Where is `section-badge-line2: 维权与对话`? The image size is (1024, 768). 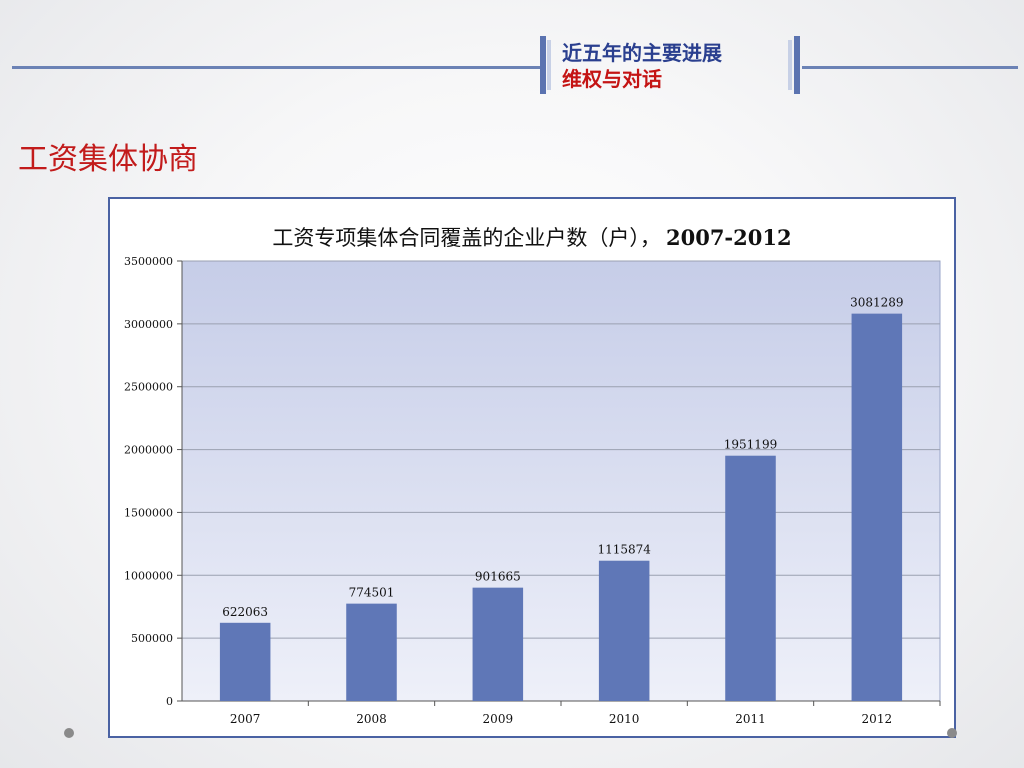
section-badge-line2: 维权与对话 is located at coordinates (612, 79).